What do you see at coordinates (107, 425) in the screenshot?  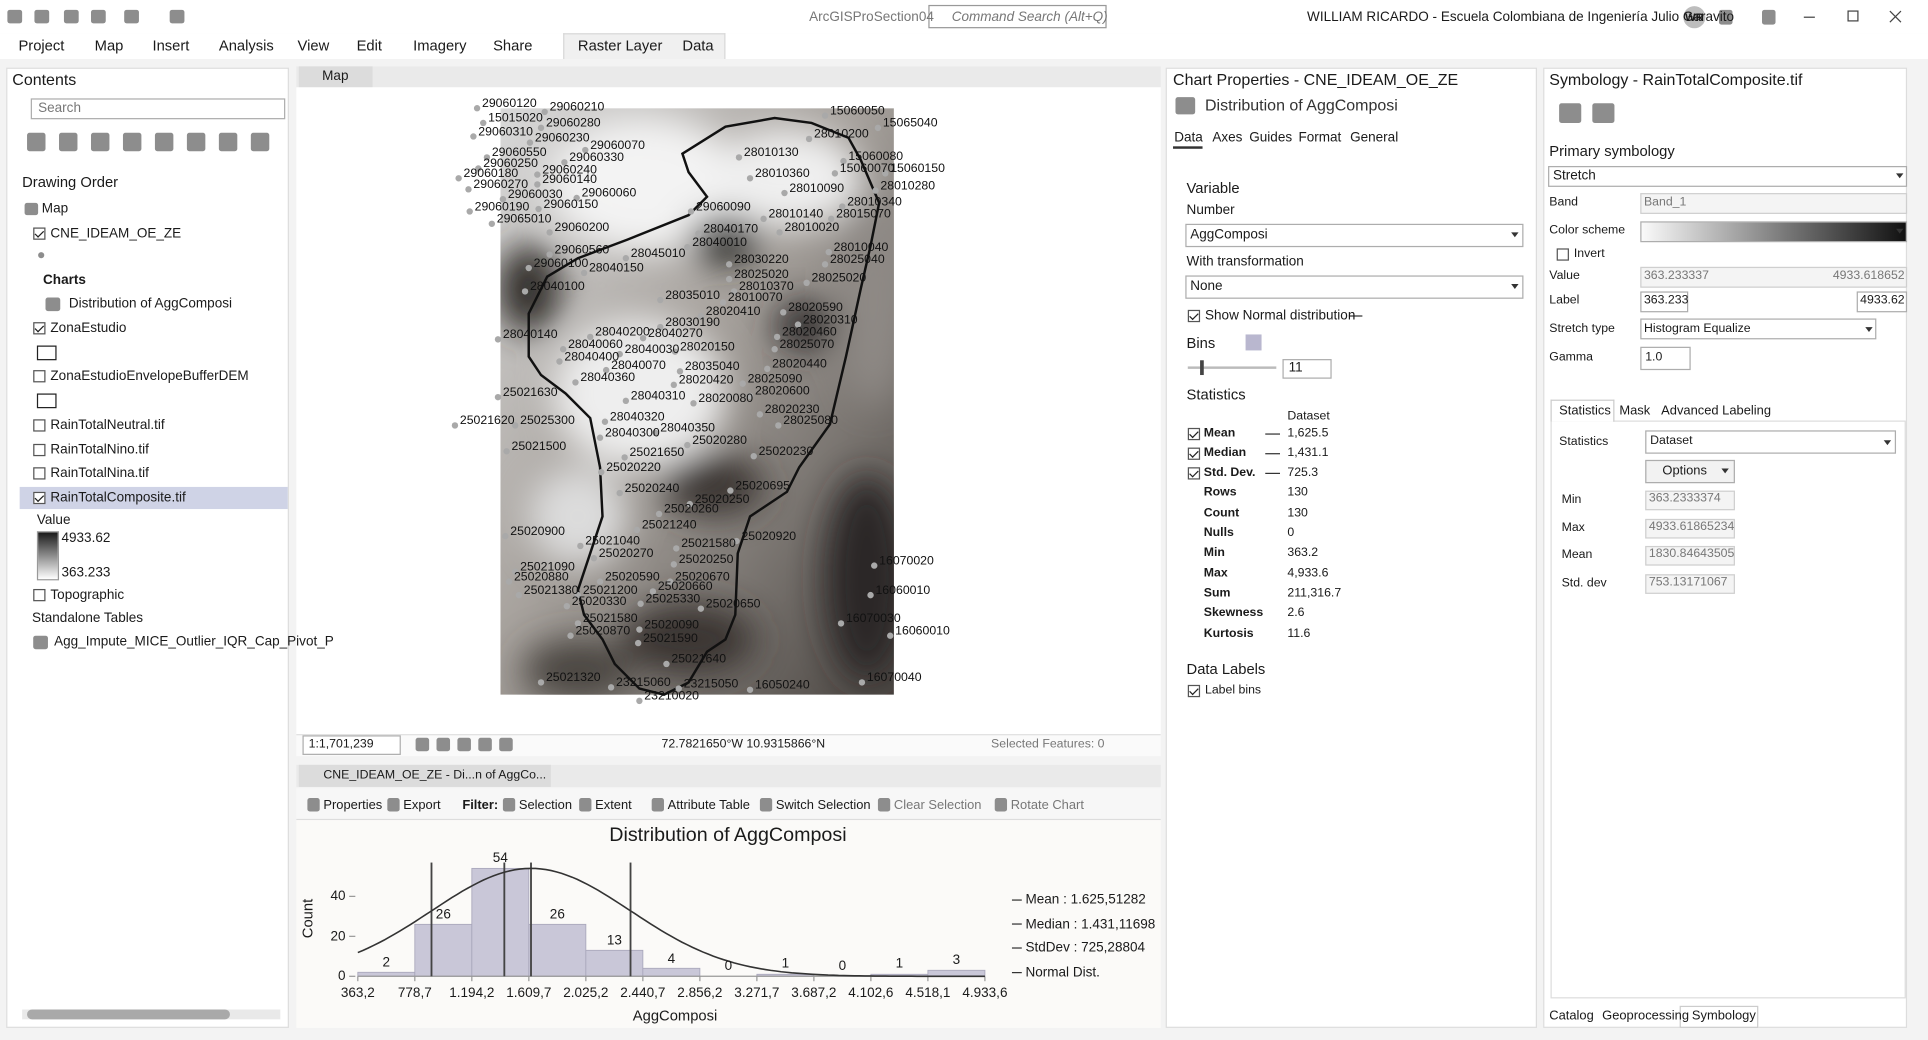 I see `tree-item: RainTotalNeutral.tif` at bounding box center [107, 425].